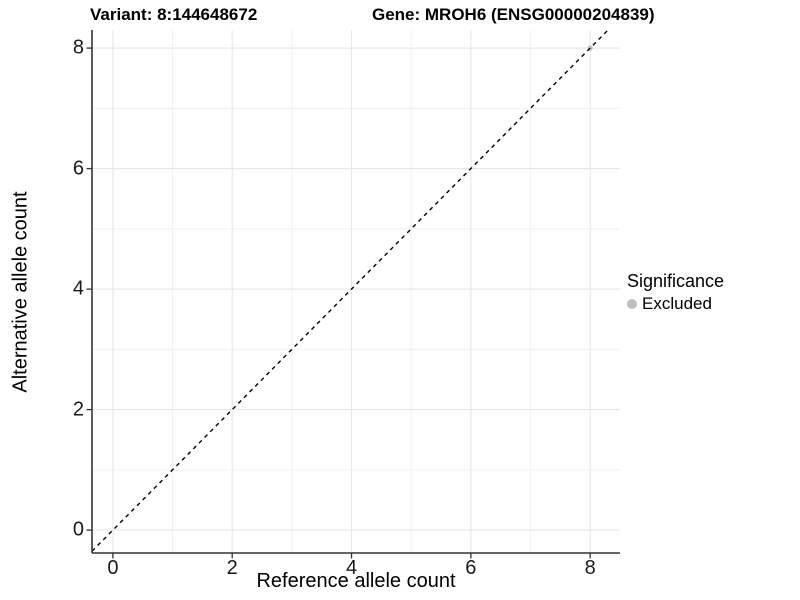 The width and height of the screenshot is (800, 600). Describe the element at coordinates (113, 568) in the screenshot. I see `x-tick-label-0: 0` at that location.